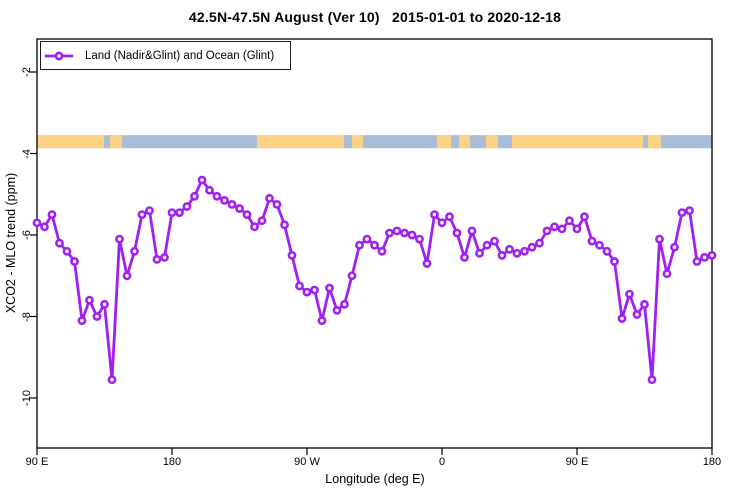 The width and height of the screenshot is (750, 500). I want to click on legend-marker-icon, so click(59, 55).